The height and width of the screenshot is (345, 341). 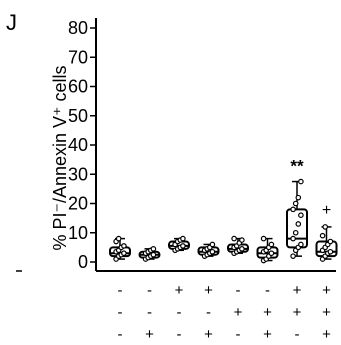 What do you see at coordinates (78, 145) in the screenshot?
I see `y-tick-label: 40` at bounding box center [78, 145].